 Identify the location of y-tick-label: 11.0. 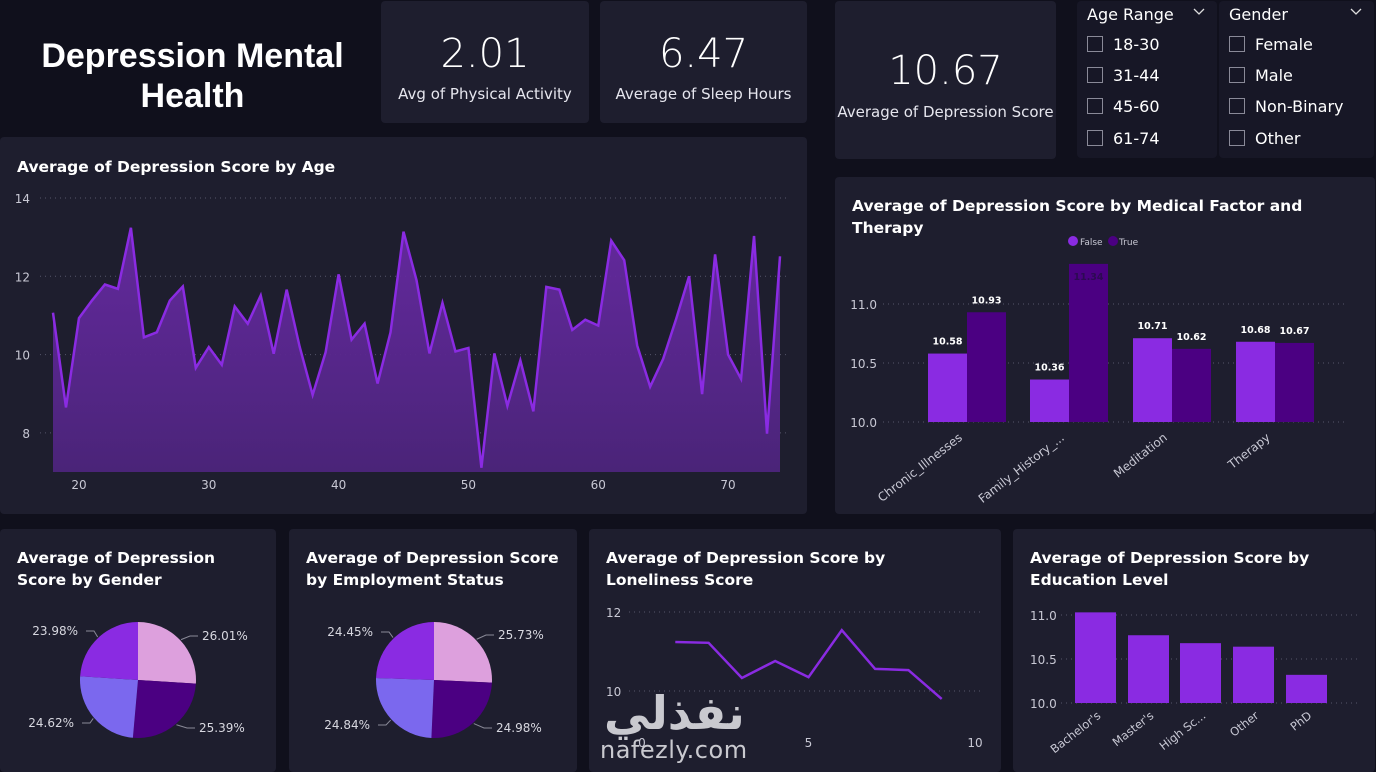
(1043, 616).